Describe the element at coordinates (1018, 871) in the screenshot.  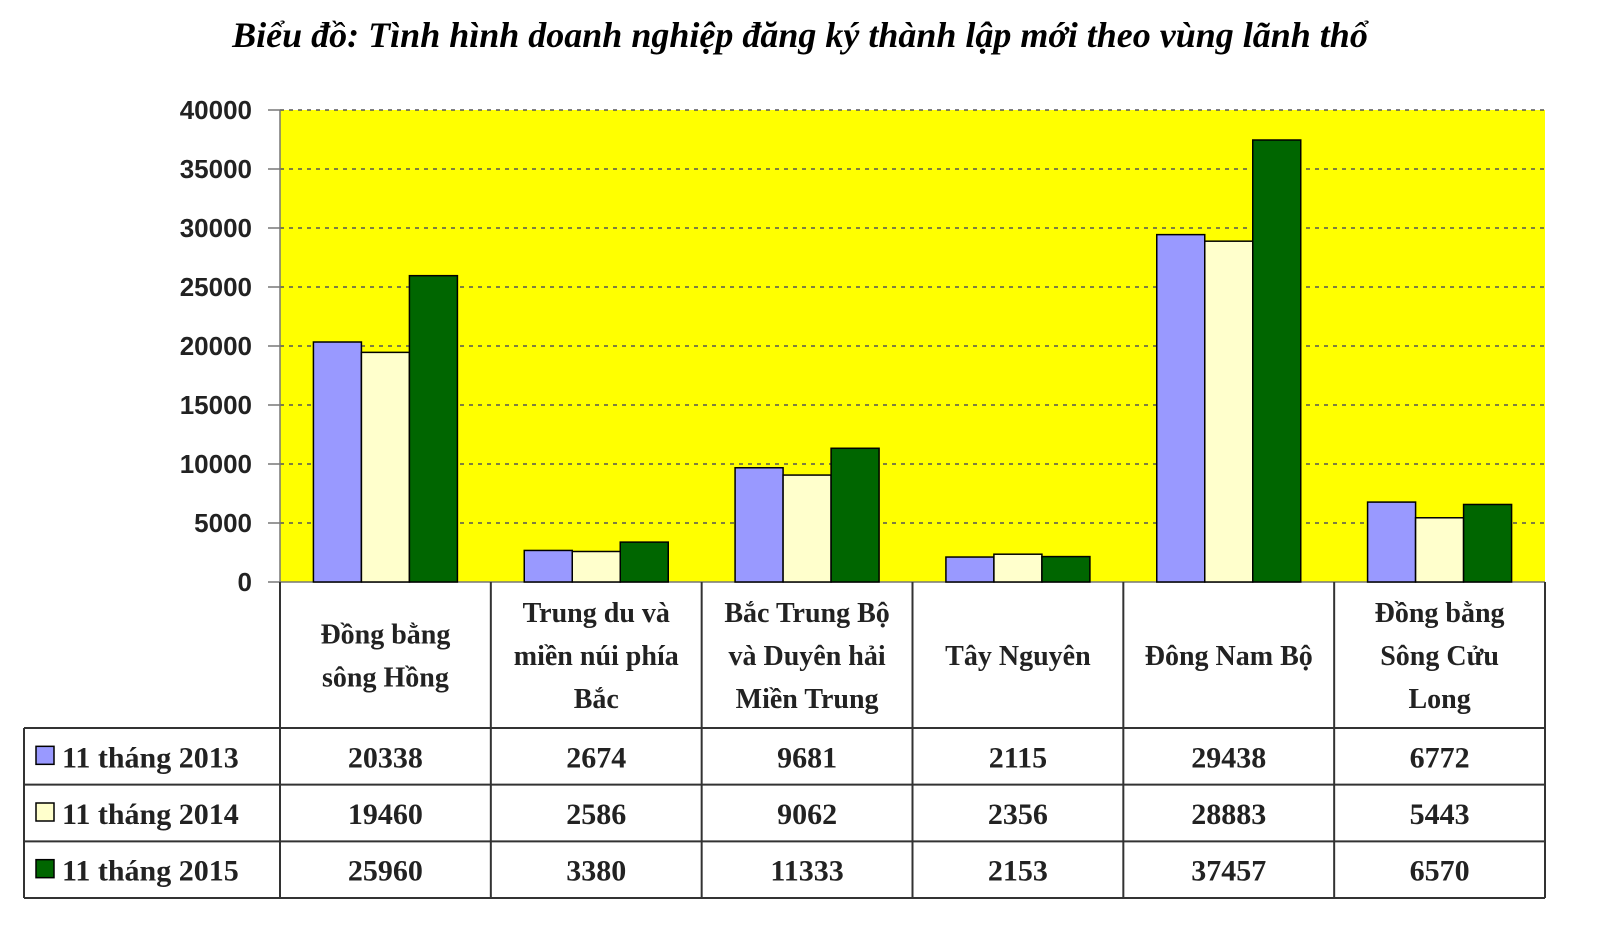
I see `data-label: 2153` at that location.